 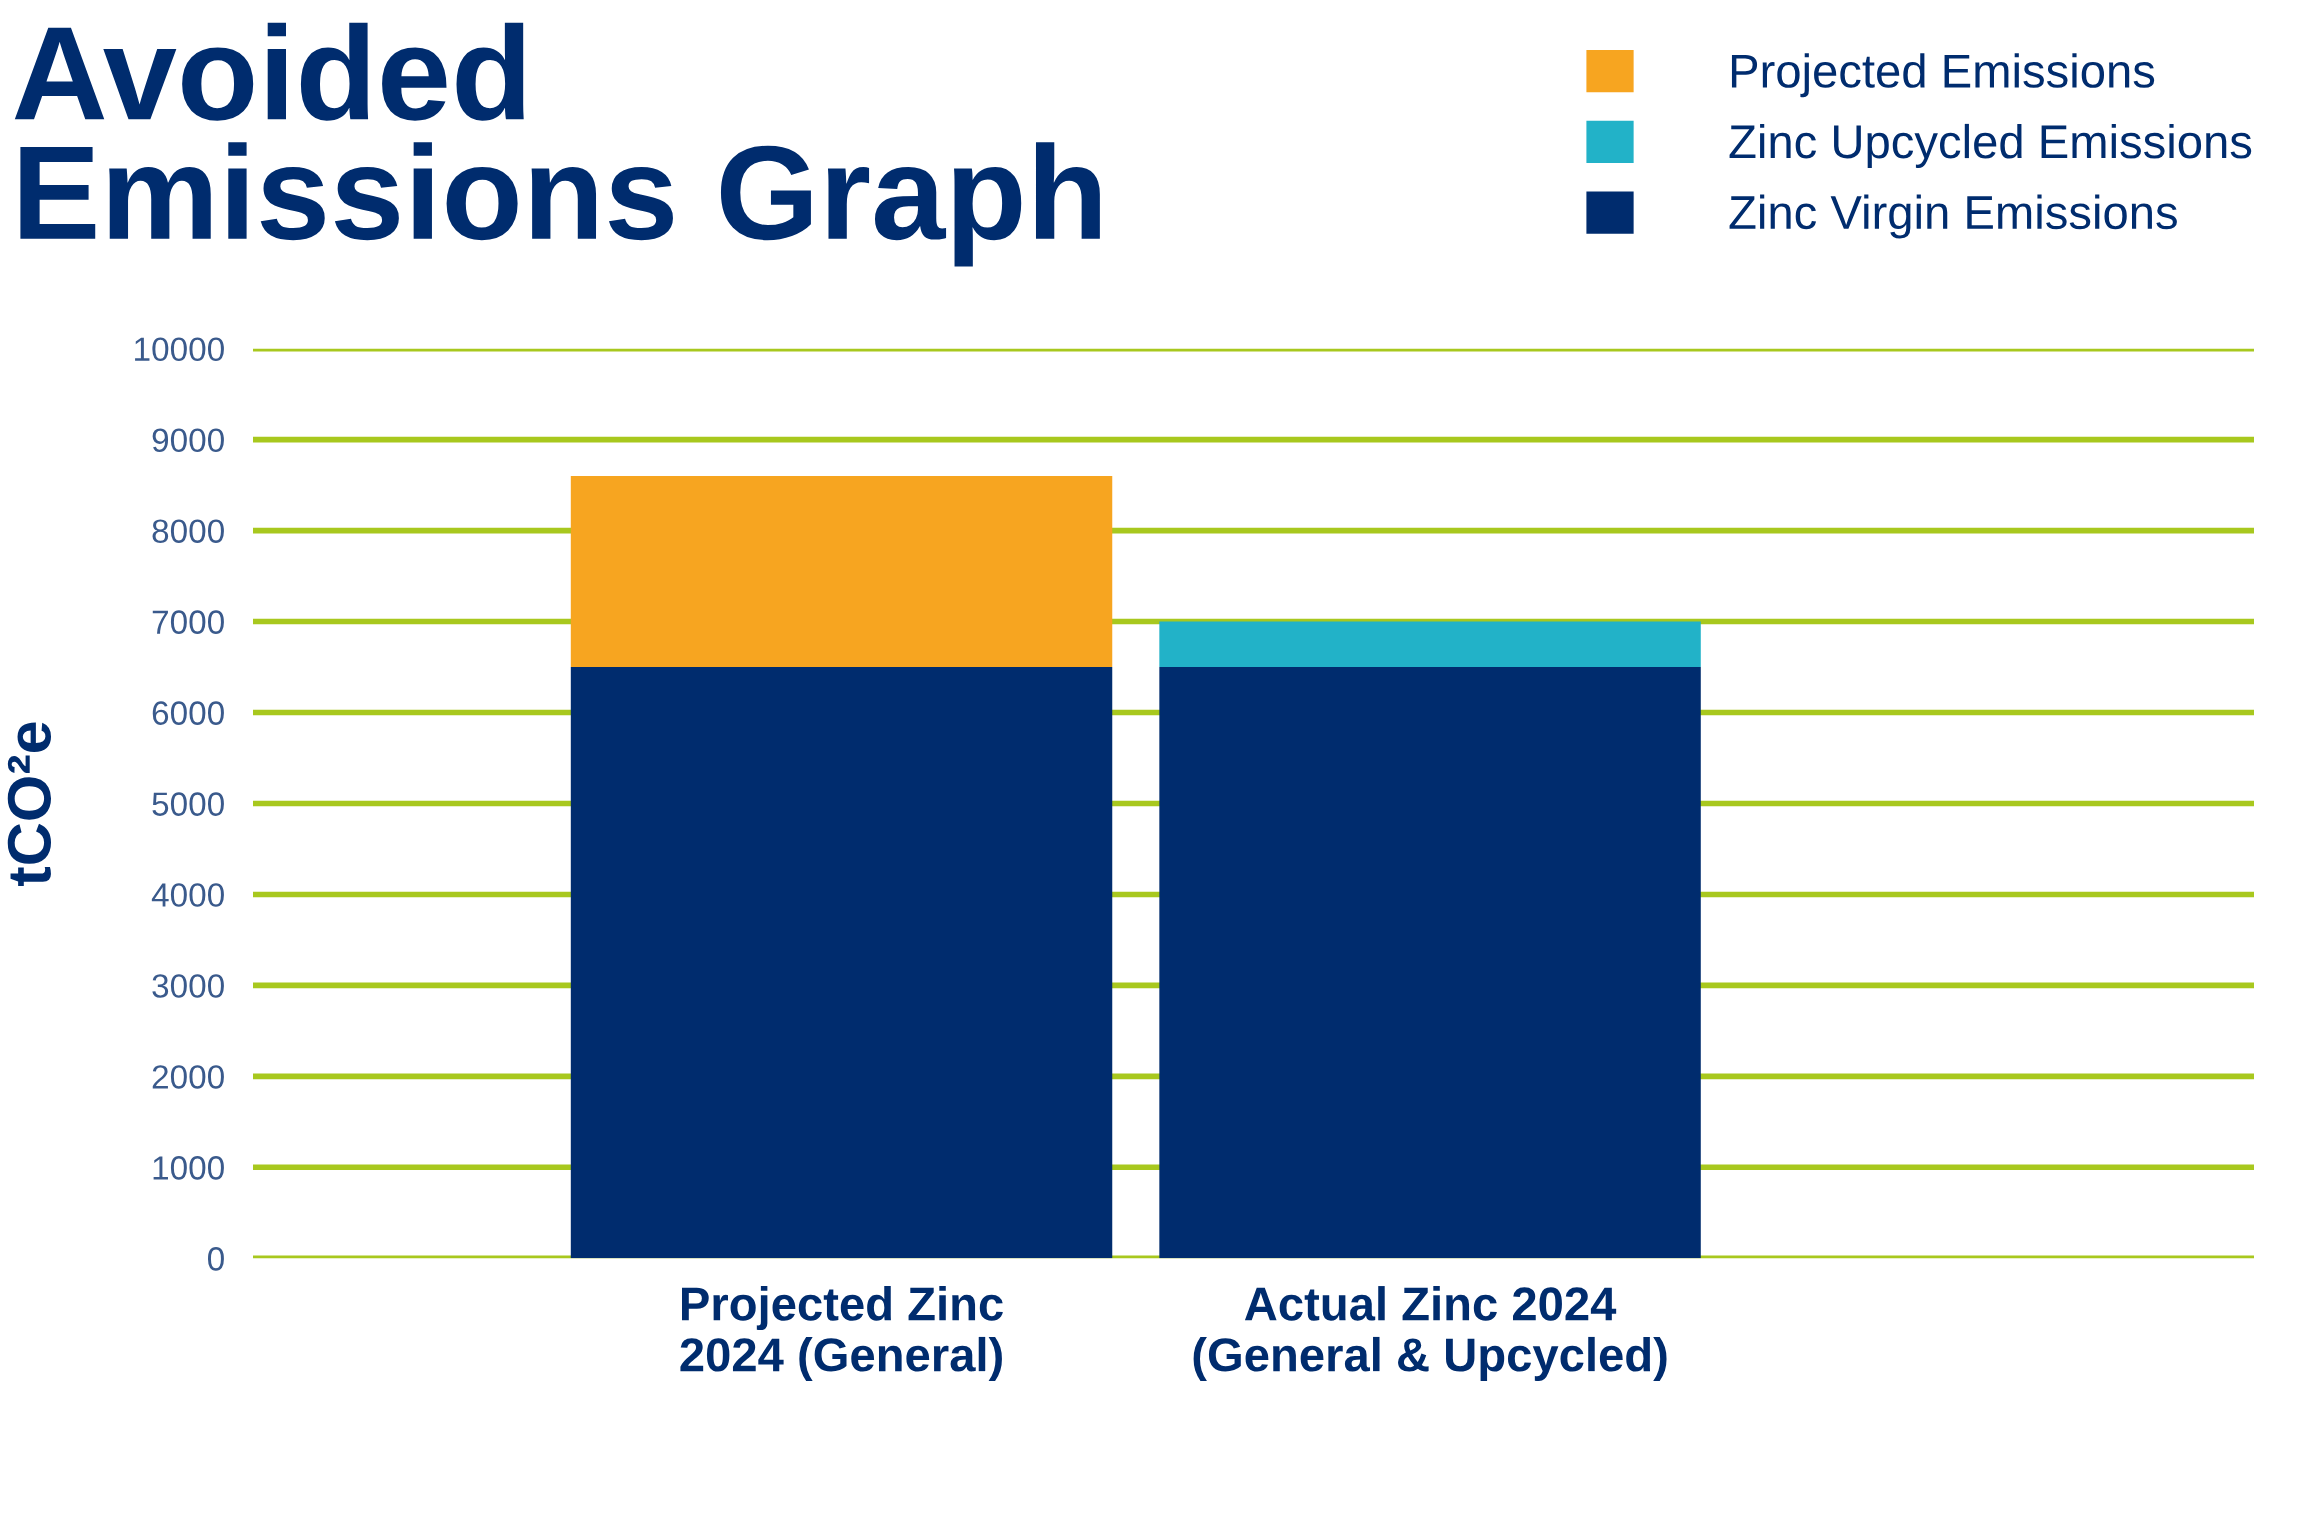 What do you see at coordinates (215, 1259) in the screenshot?
I see `y-tick-label: 0` at bounding box center [215, 1259].